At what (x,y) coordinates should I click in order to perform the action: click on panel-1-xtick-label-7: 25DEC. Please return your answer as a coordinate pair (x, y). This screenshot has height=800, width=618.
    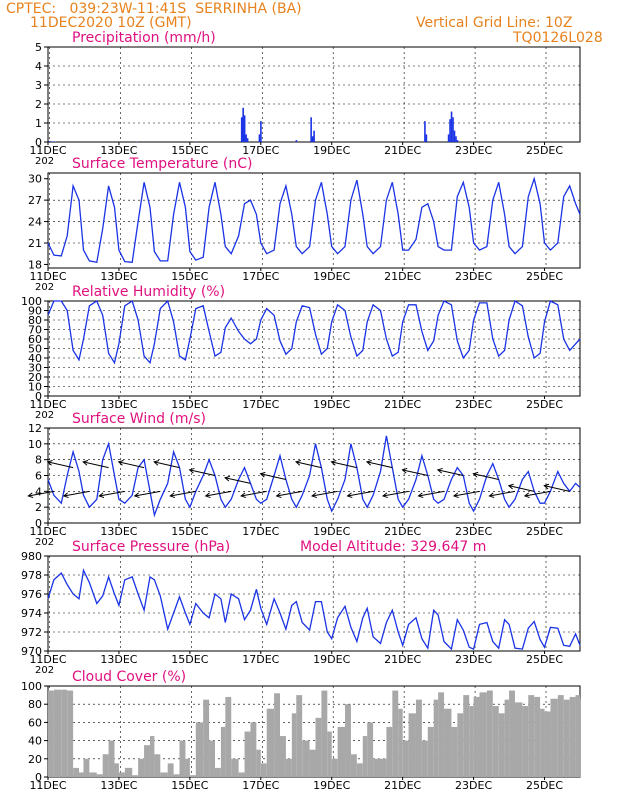
    Looking at the image, I should click on (544, 150).